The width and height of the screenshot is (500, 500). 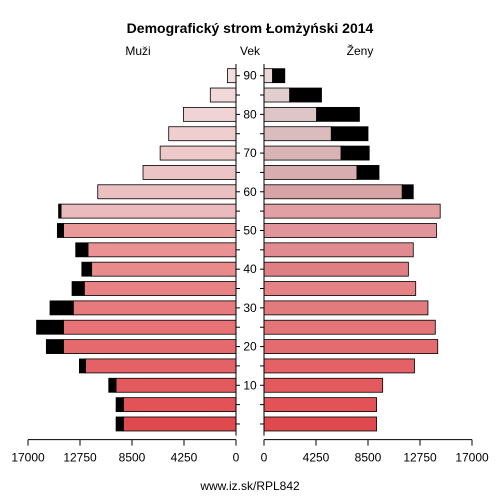 What do you see at coordinates (360, 50) in the screenshot?
I see `female-label: Ženy` at bounding box center [360, 50].